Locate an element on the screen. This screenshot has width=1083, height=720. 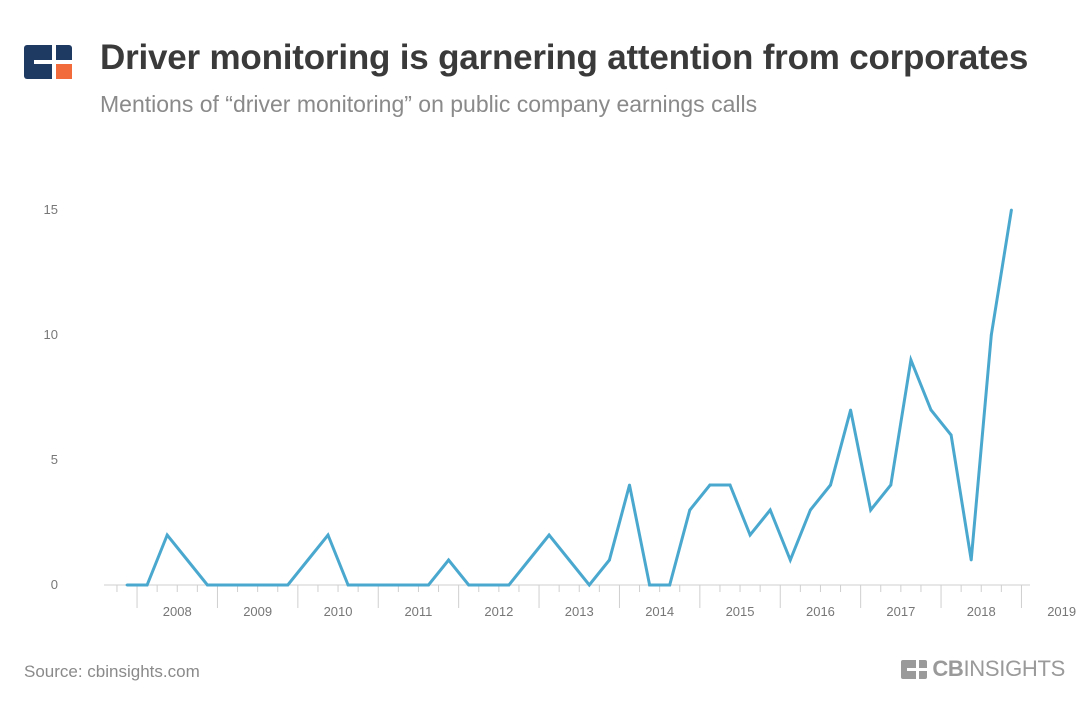
x-tick-label: 2017 is located at coordinates (900, 611).